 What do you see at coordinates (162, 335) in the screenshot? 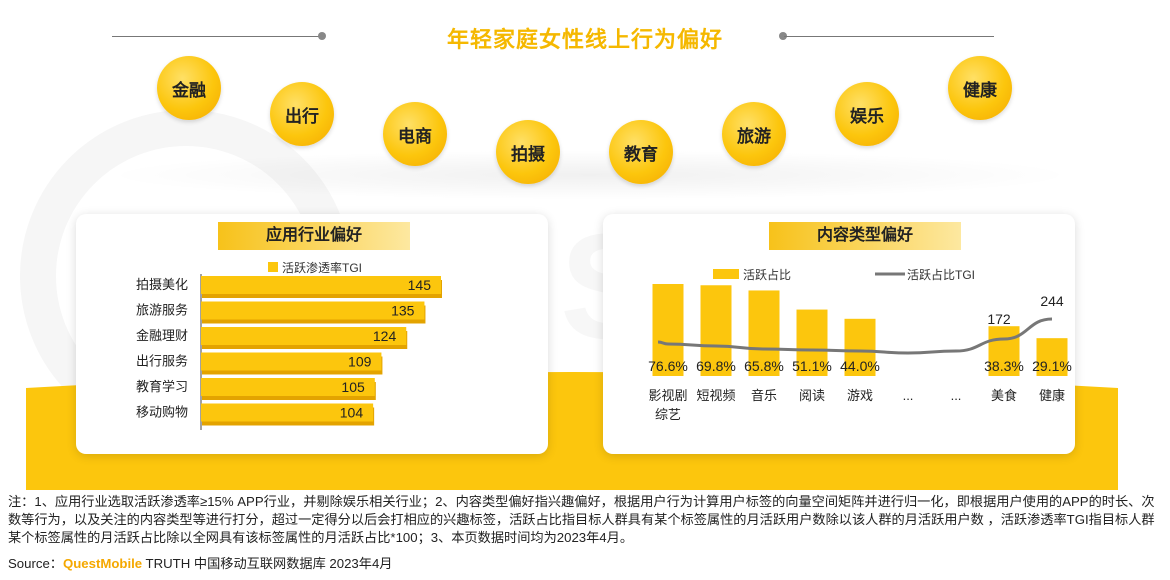
I see `category-label: 金融理财` at bounding box center [162, 335].